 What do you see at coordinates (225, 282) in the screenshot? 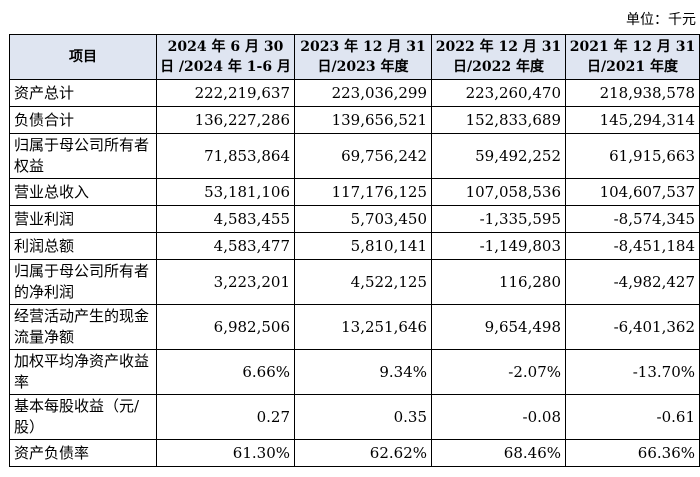
I see `cell-value: 3,223,201` at bounding box center [225, 282].